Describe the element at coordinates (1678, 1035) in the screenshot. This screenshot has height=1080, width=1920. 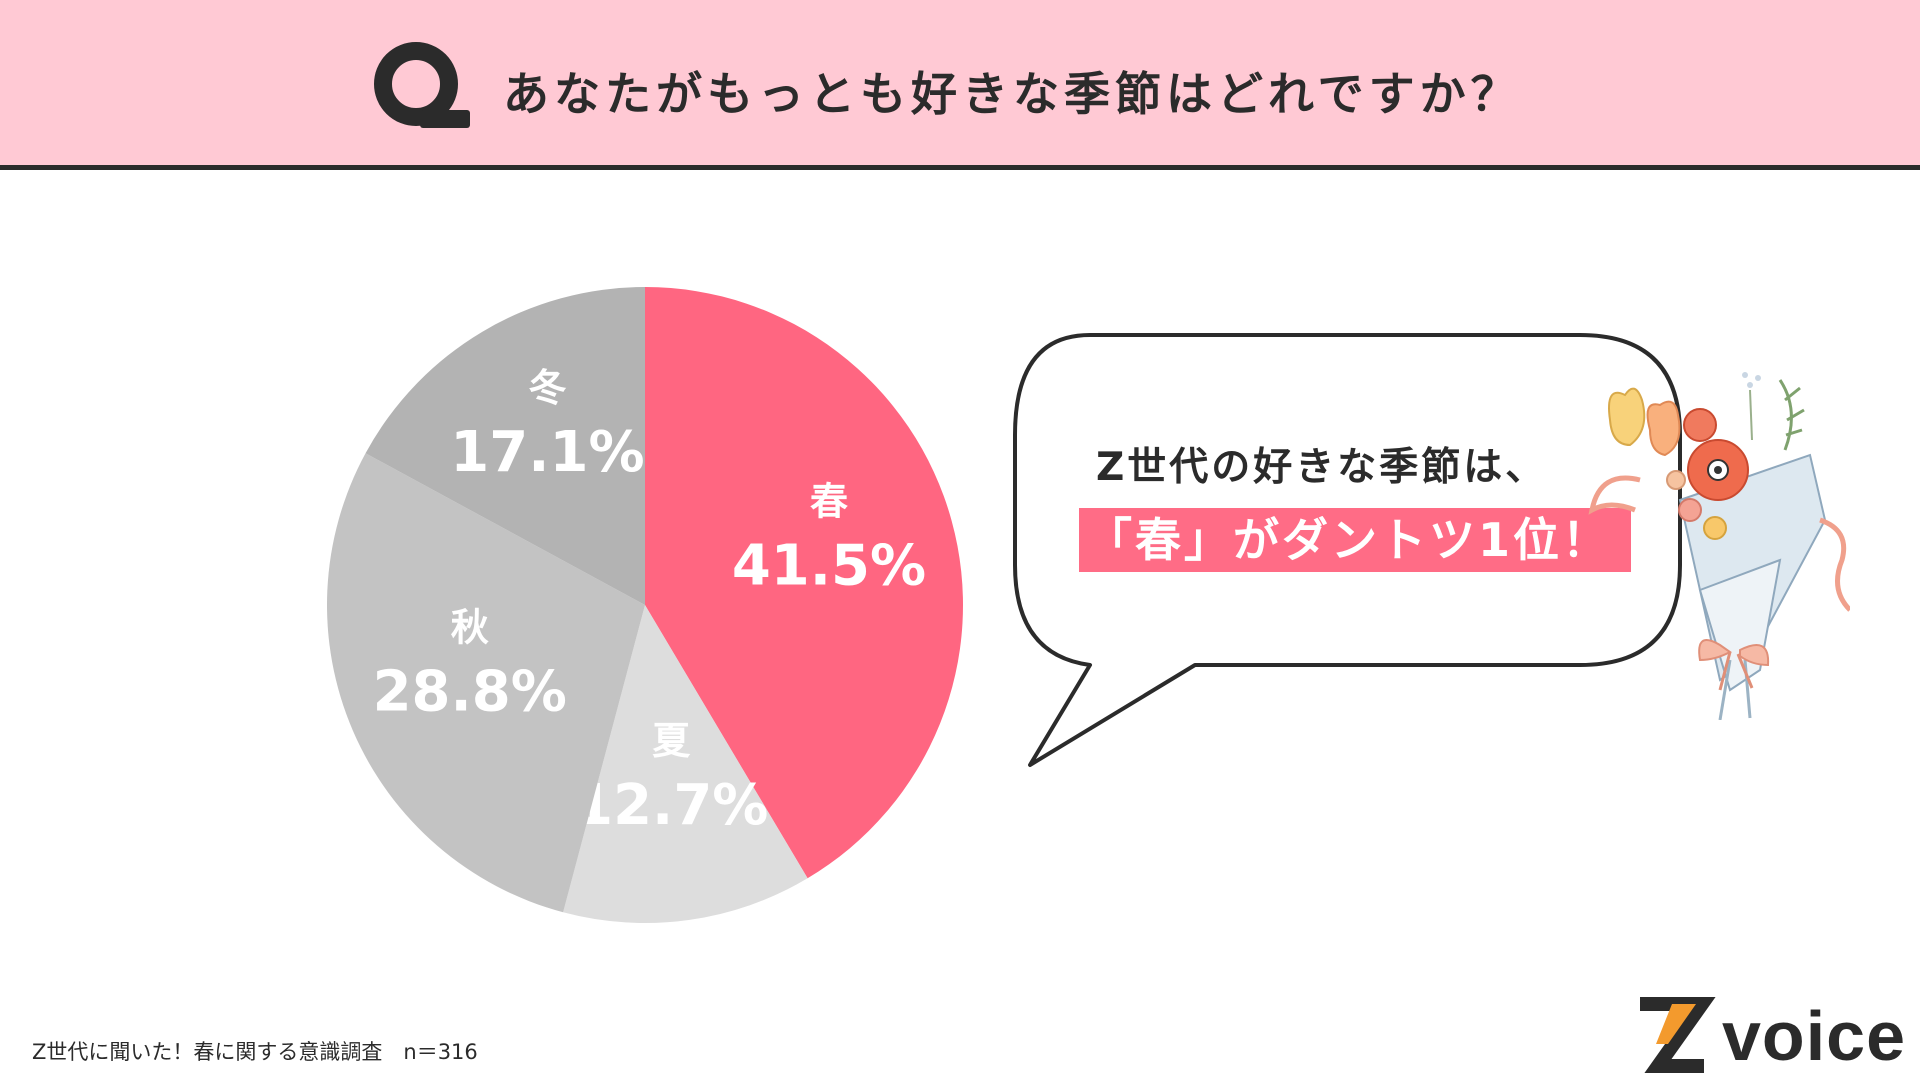
I see `zvoice-logo-icon` at that location.